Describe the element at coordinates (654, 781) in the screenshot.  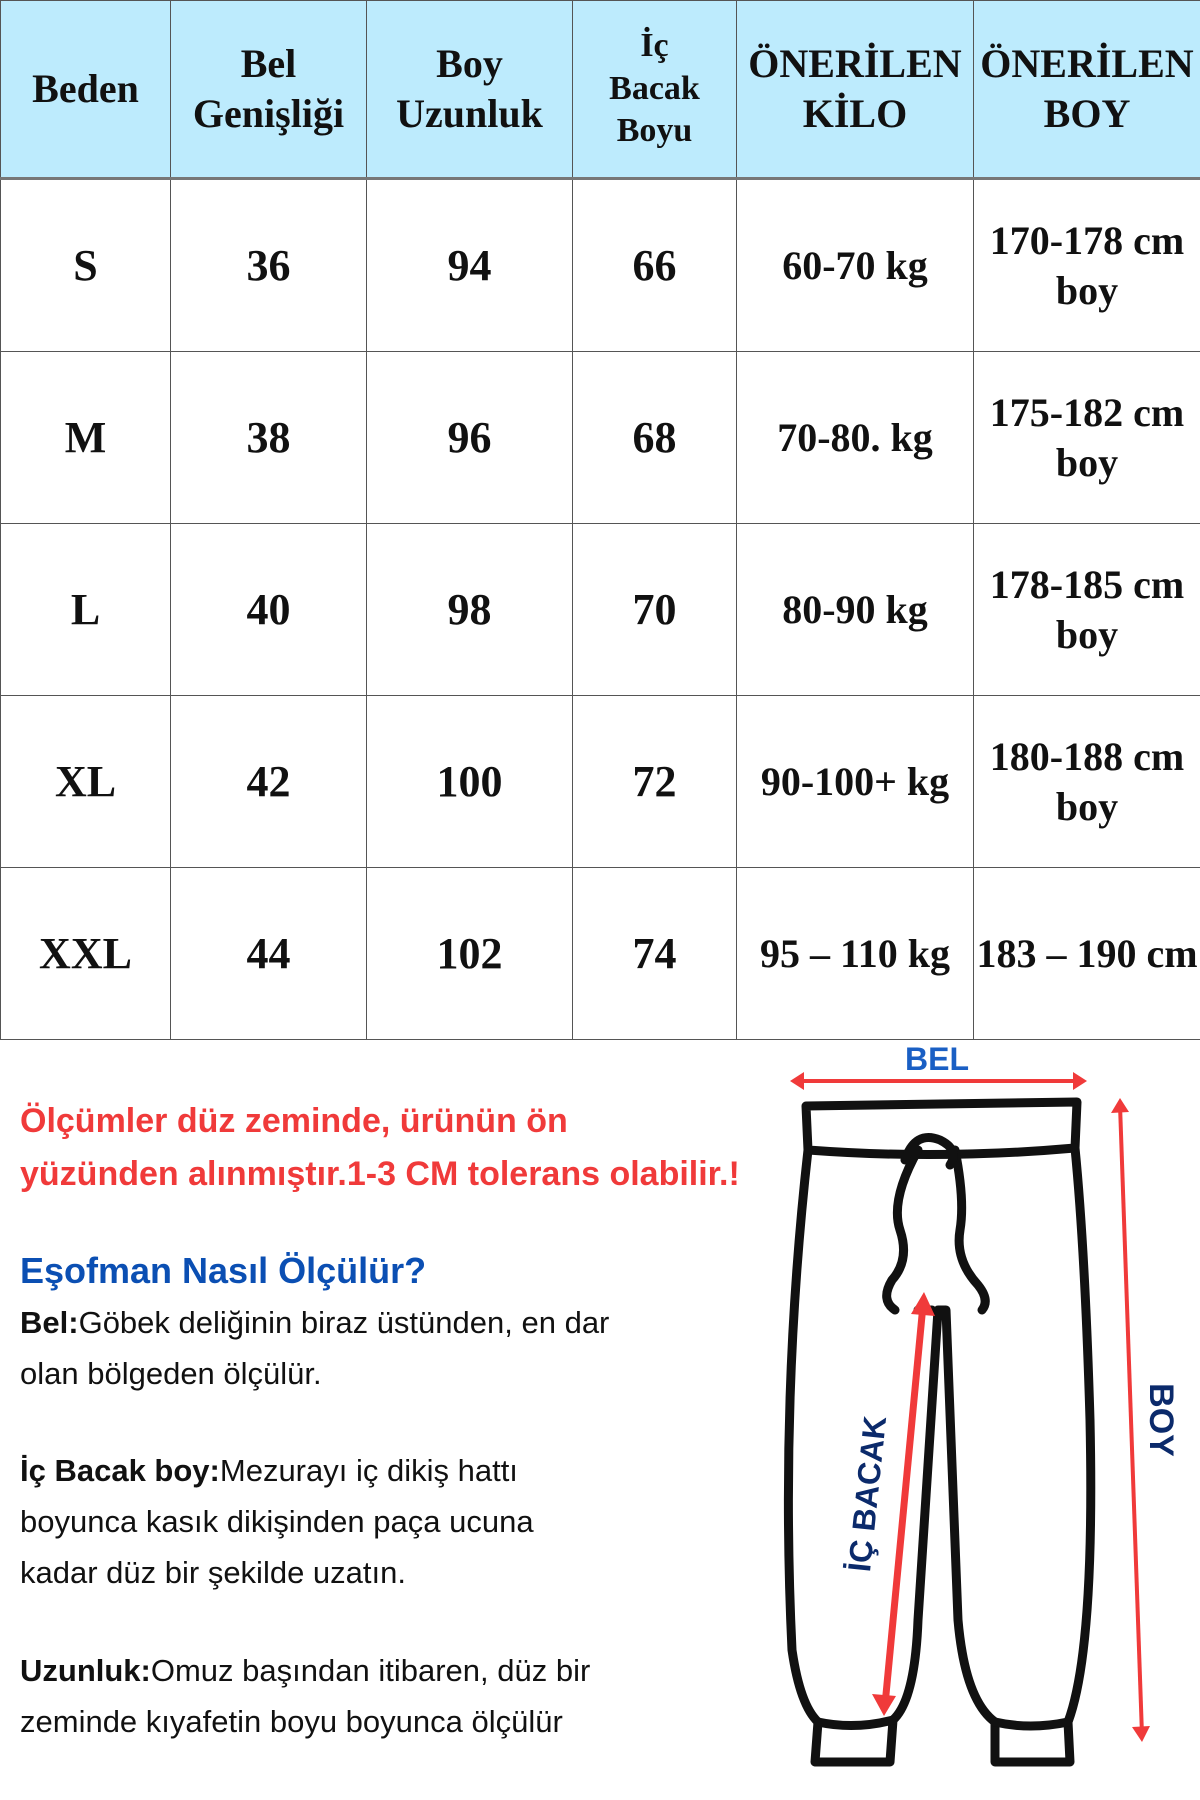
I see `table-cell: 72` at that location.